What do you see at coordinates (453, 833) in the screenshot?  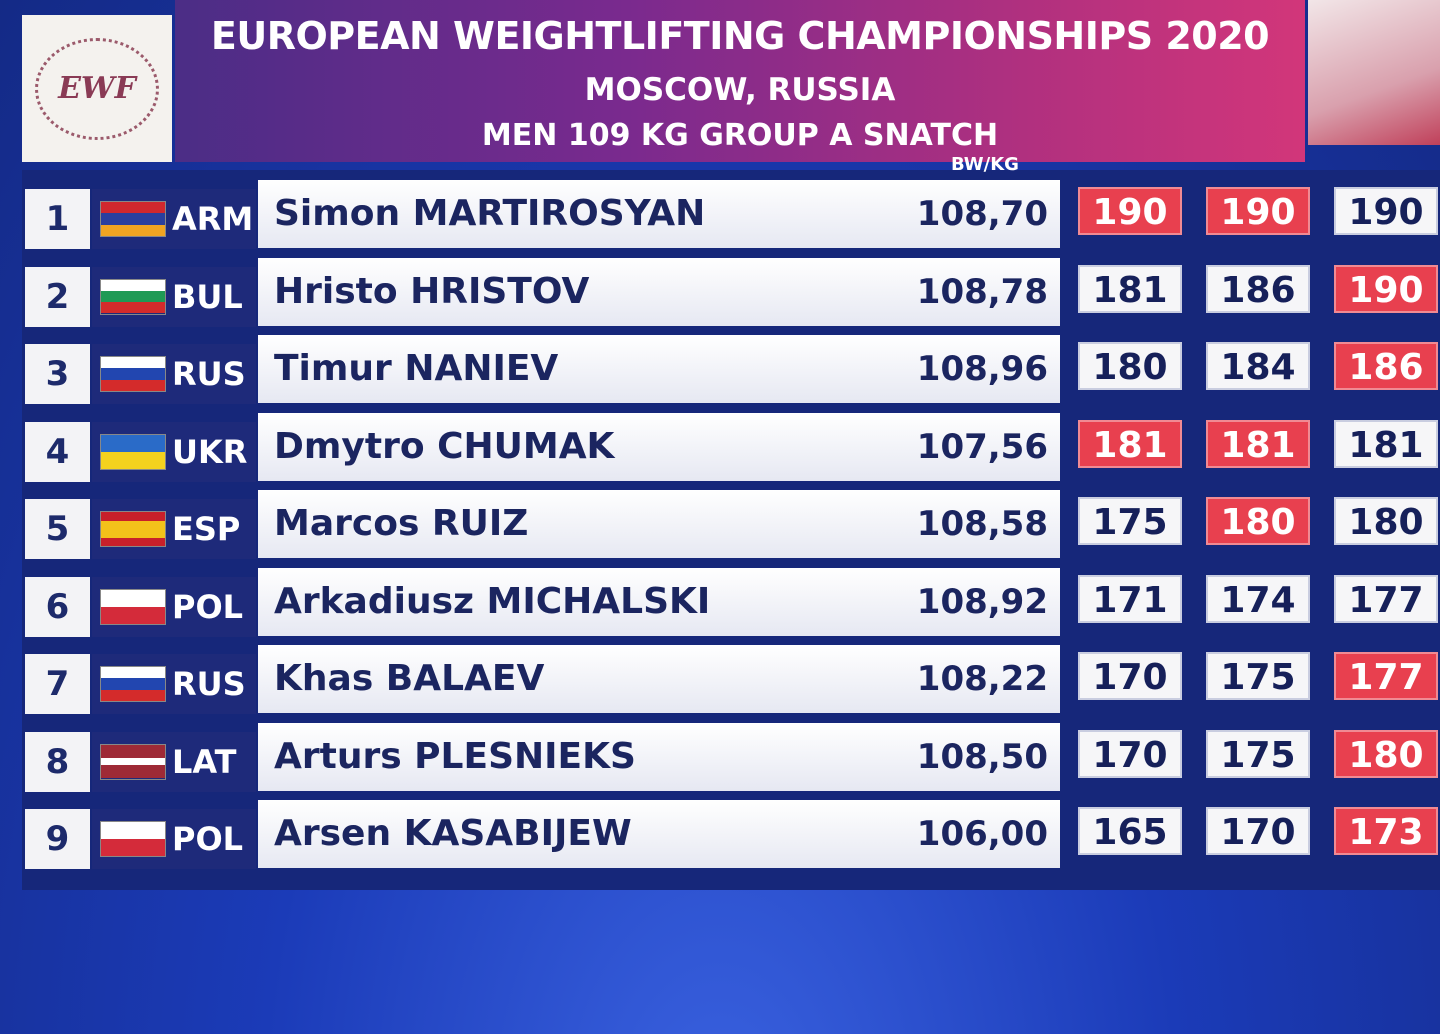 I see `athlete-name: Arsen KASABIJEW` at bounding box center [453, 833].